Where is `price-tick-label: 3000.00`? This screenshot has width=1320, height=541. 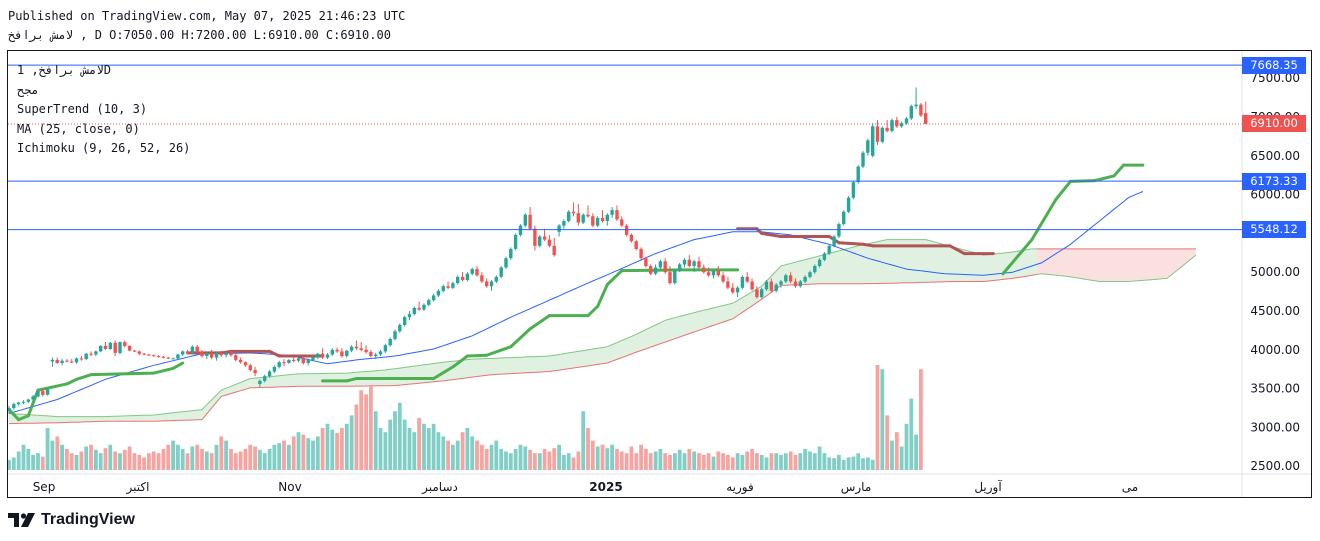 price-tick-label: 3000.00 is located at coordinates (1275, 427).